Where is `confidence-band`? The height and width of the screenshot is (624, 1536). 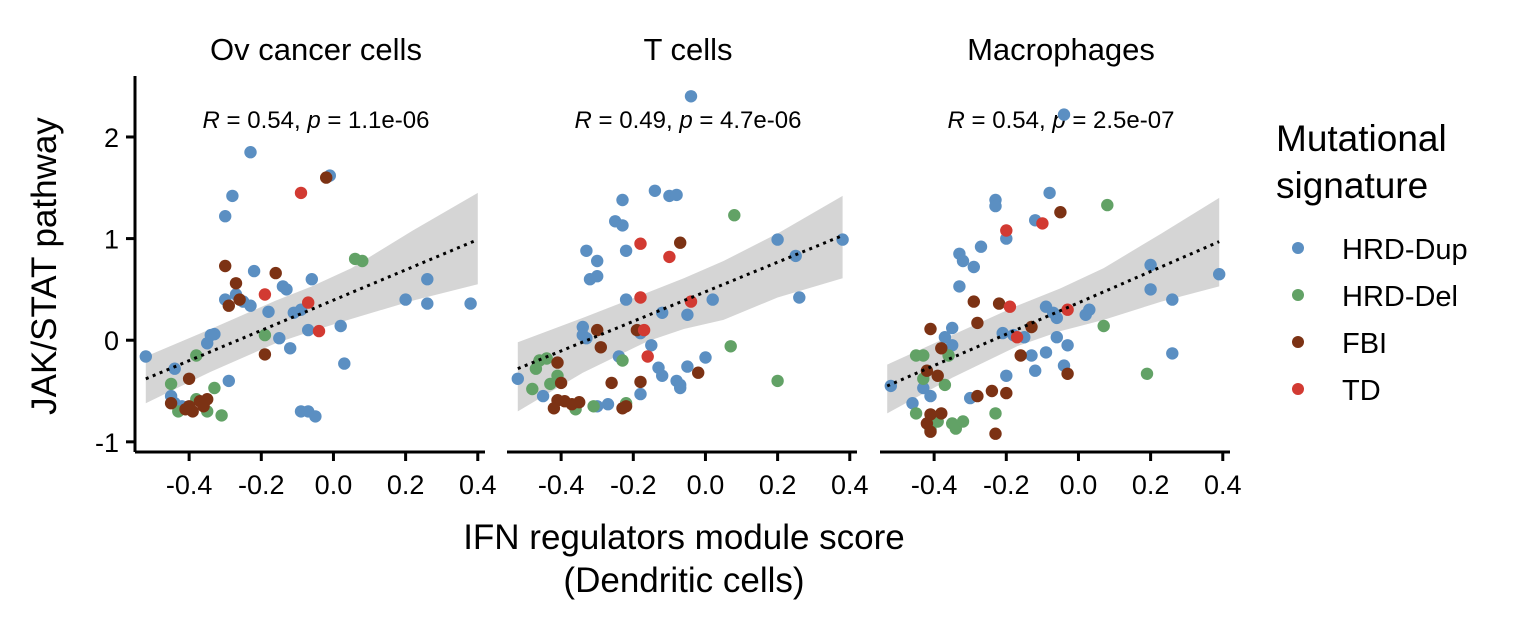 confidence-band is located at coordinates (1053, 305).